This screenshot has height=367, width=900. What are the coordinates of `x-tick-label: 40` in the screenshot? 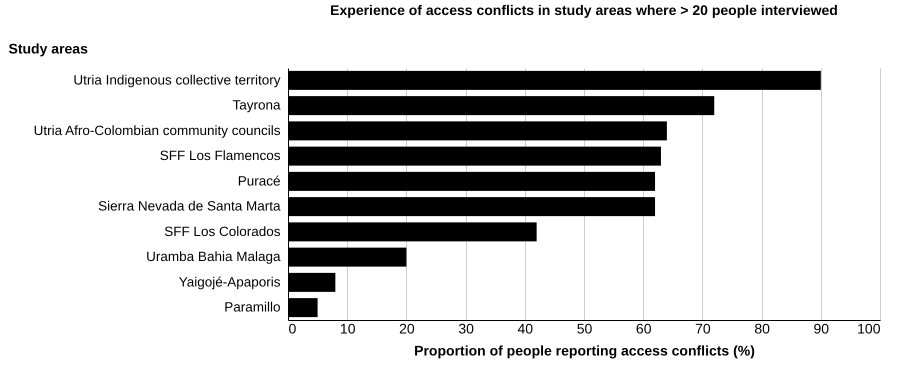 It's located at (526, 328).